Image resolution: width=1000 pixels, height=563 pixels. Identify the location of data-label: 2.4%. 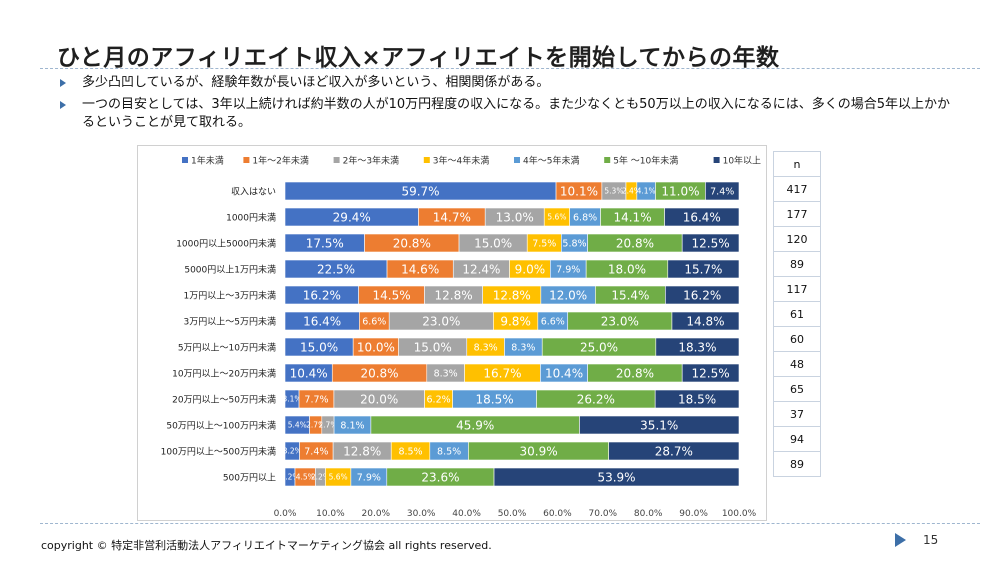
(631, 191).